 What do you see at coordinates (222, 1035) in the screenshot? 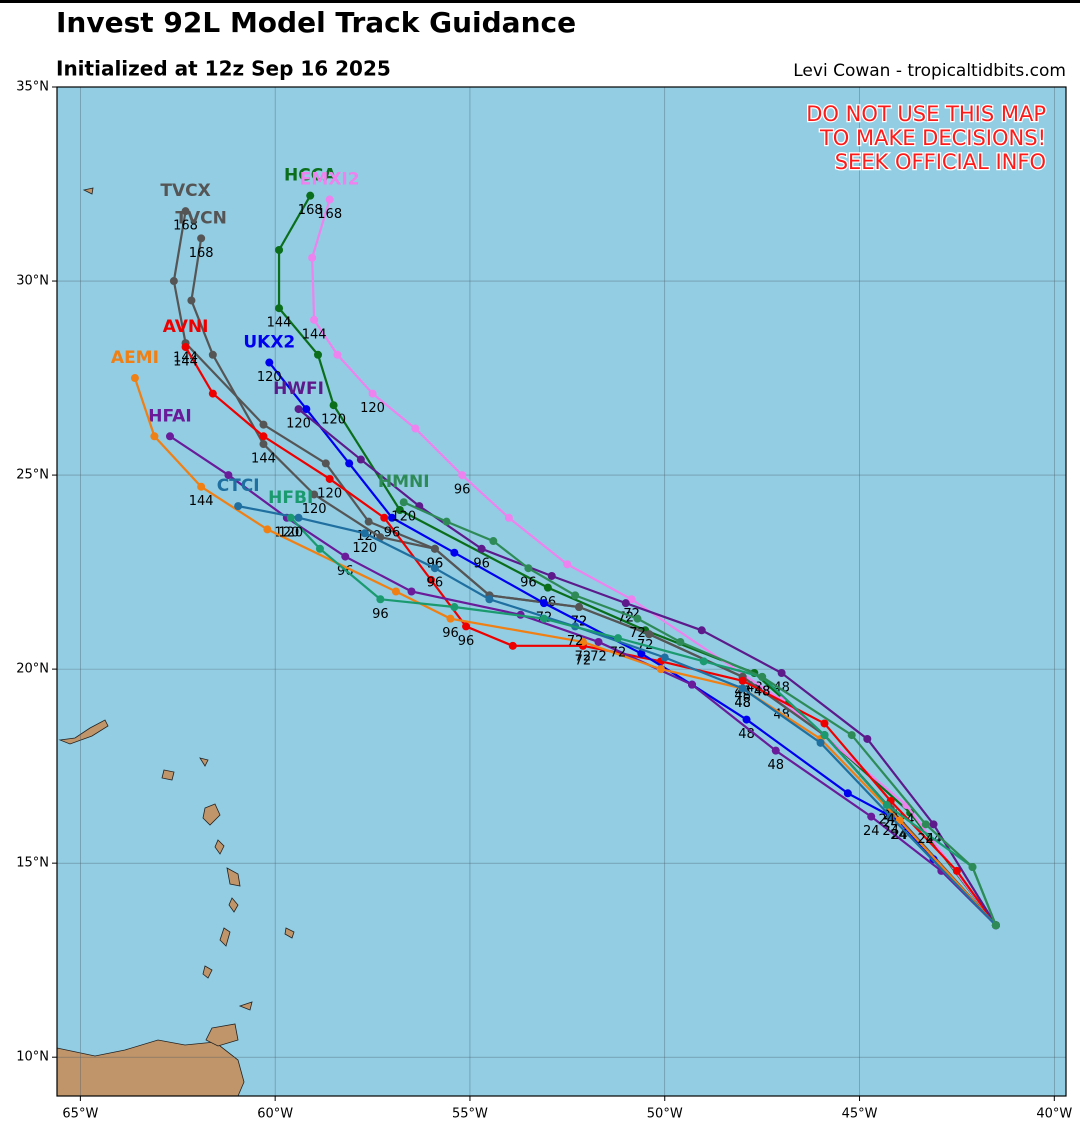
I see `trinidad` at bounding box center [222, 1035].